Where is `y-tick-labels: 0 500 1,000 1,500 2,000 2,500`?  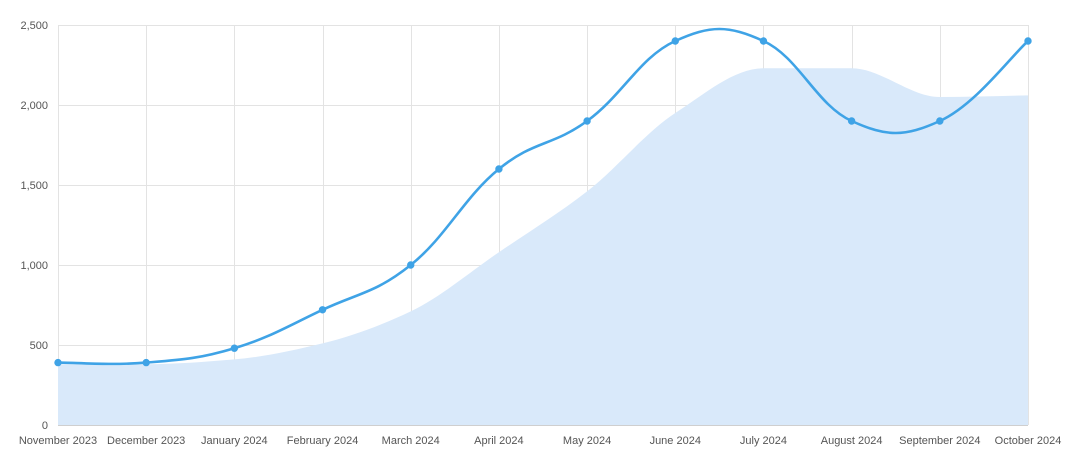
y-tick-labels: 0 500 1,000 1,500 2,000 2,500 is located at coordinates (34, 226).